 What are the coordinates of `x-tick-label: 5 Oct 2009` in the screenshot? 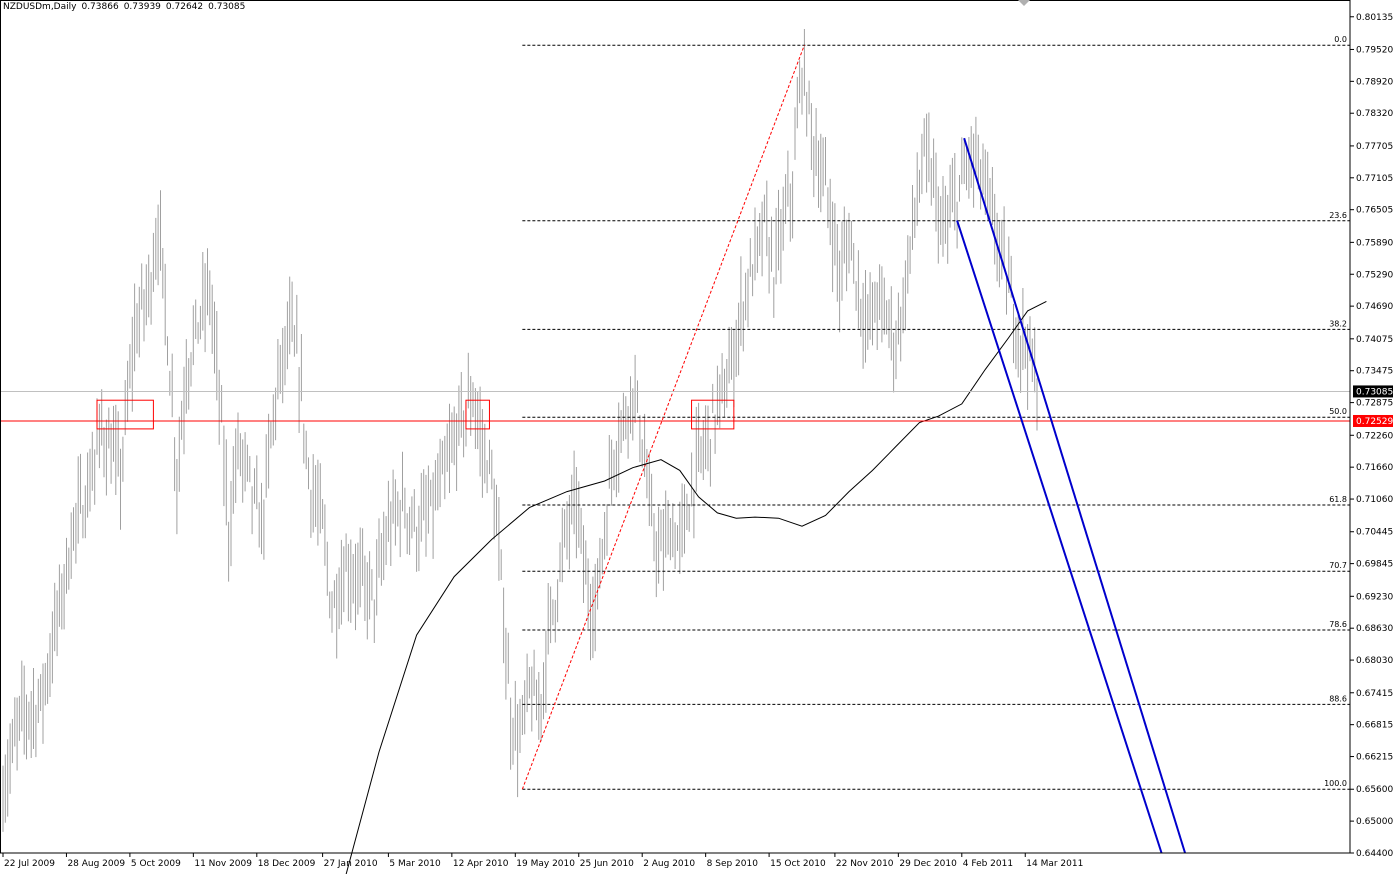 It's located at (156, 864).